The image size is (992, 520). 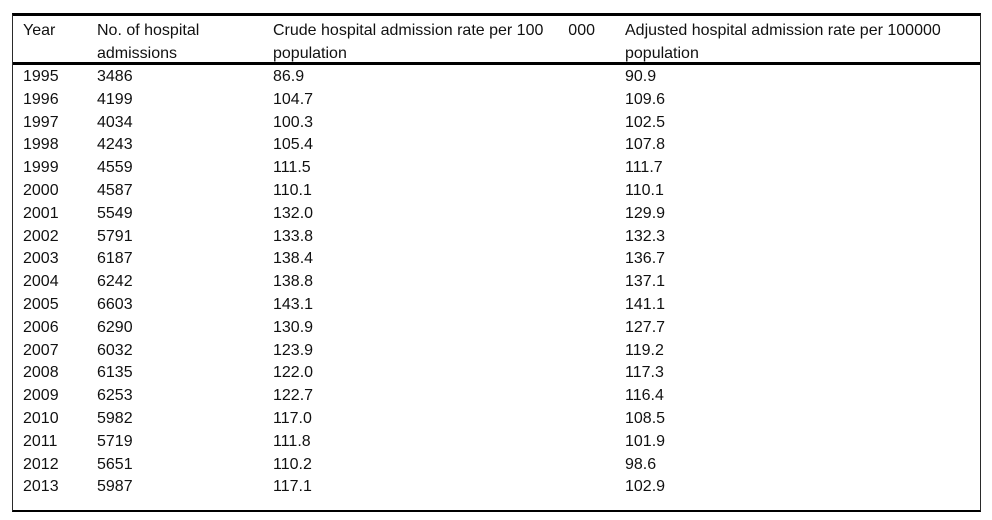 I want to click on cell-adjusted-rate: 129.9, so click(x=645, y=213).